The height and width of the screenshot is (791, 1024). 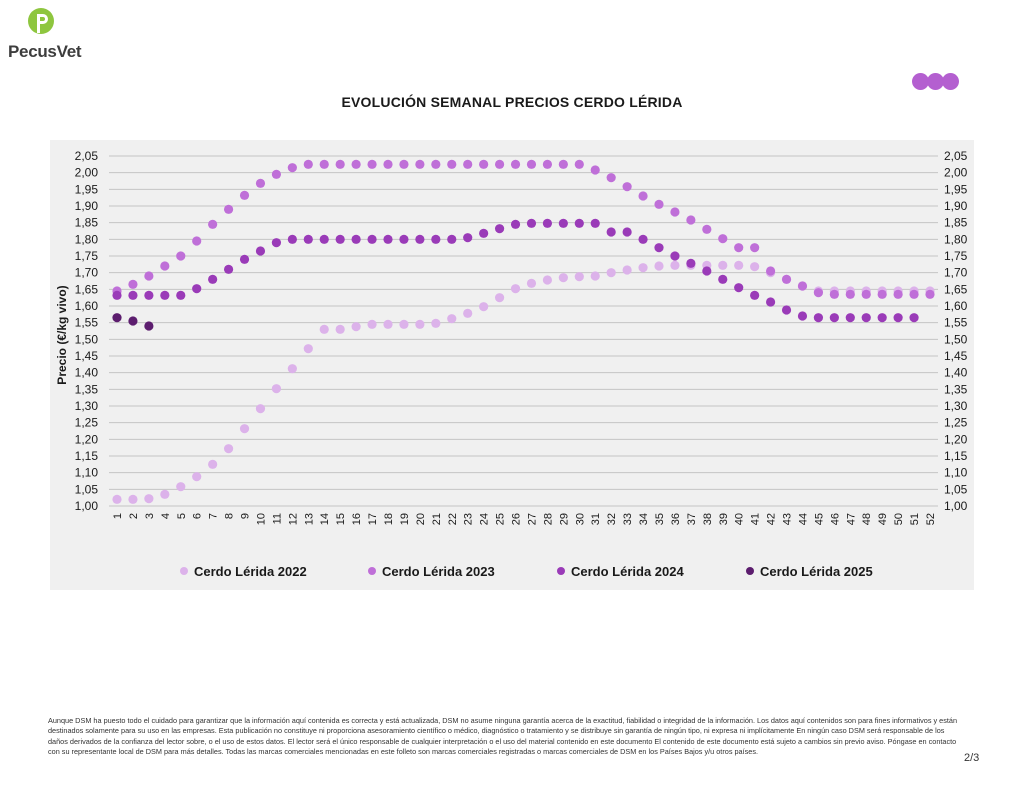 I want to click on x-tick-label: 19, so click(x=405, y=519).